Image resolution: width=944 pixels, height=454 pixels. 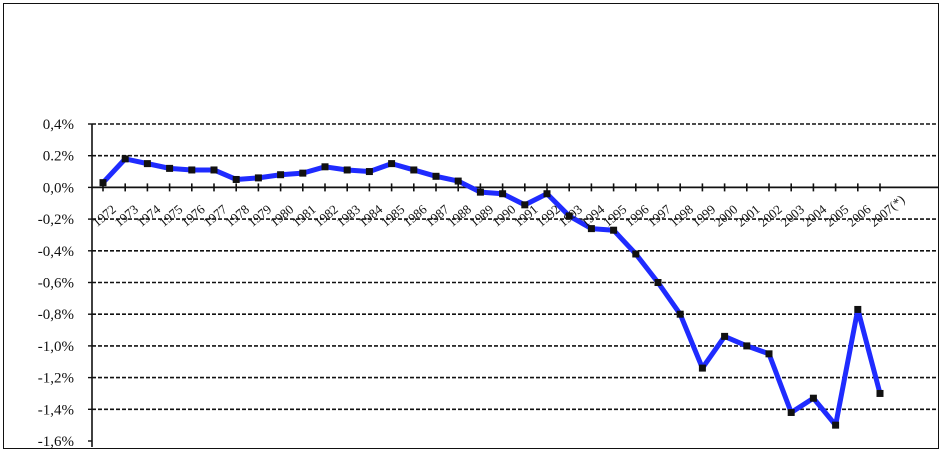 I want to click on y-tick-label: -0,4%, so click(x=56, y=252).